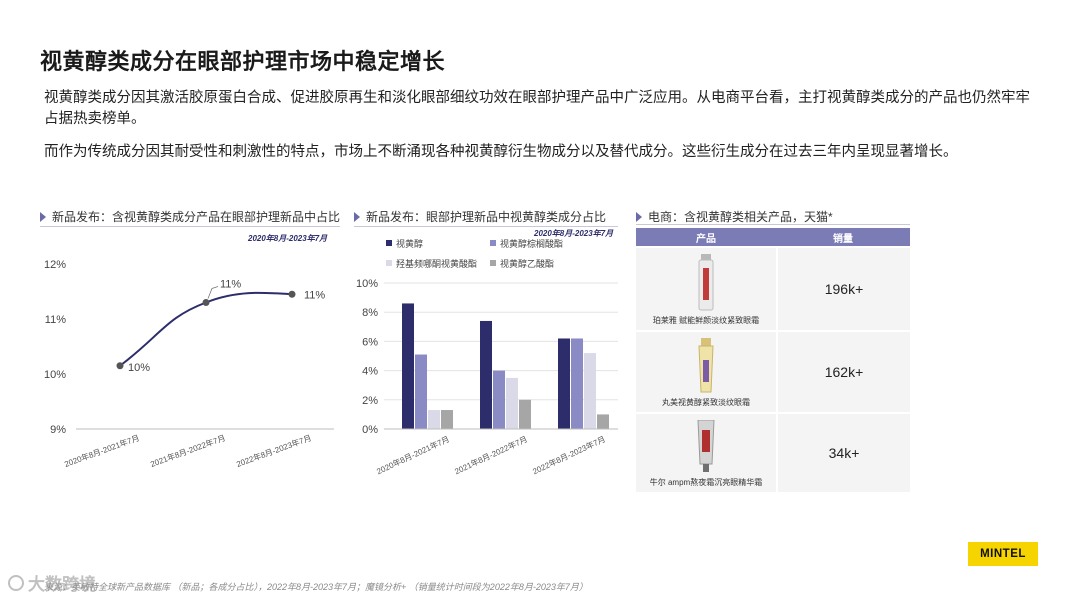 This screenshot has height=607, width=1080. What do you see at coordinates (706, 402) in the screenshot?
I see `product-name: 丸美视黄醇紧致淡纹眼霜` at bounding box center [706, 402].